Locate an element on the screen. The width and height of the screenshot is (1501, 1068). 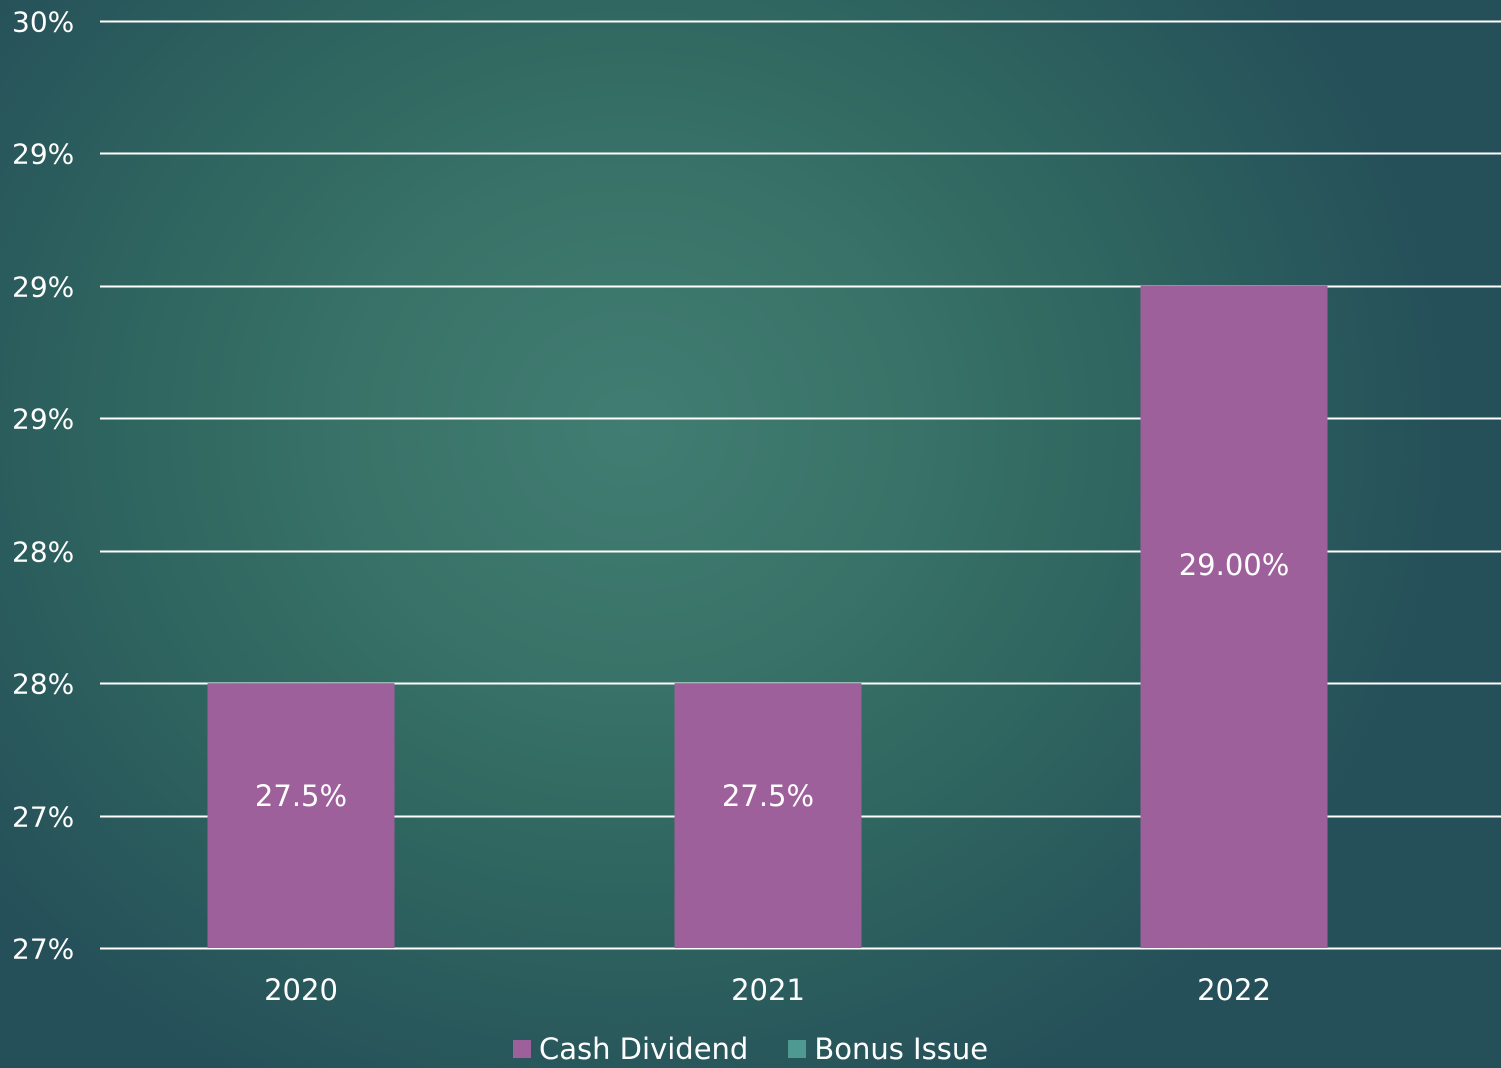
legend-swatch-cash-dividend is located at coordinates (521, 1049).